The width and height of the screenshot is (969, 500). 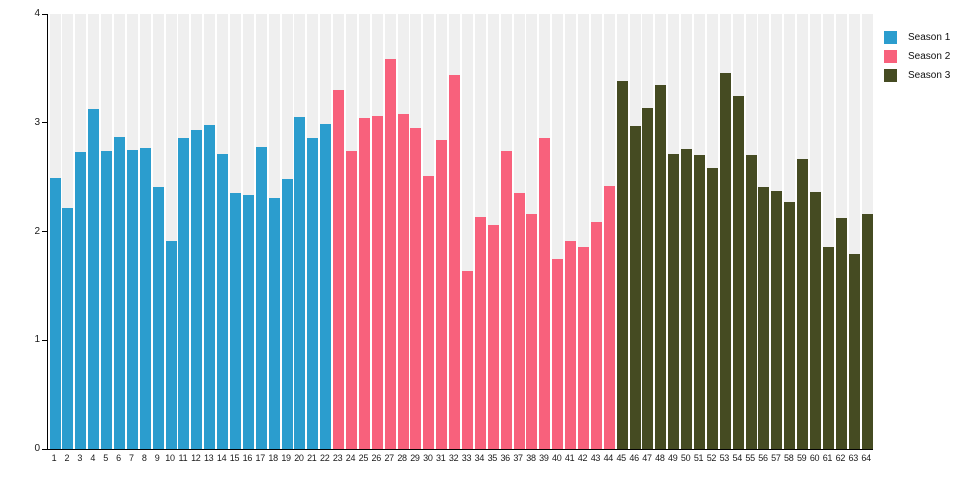 What do you see at coordinates (492, 458) in the screenshot?
I see `x-tick-label: 35` at bounding box center [492, 458].